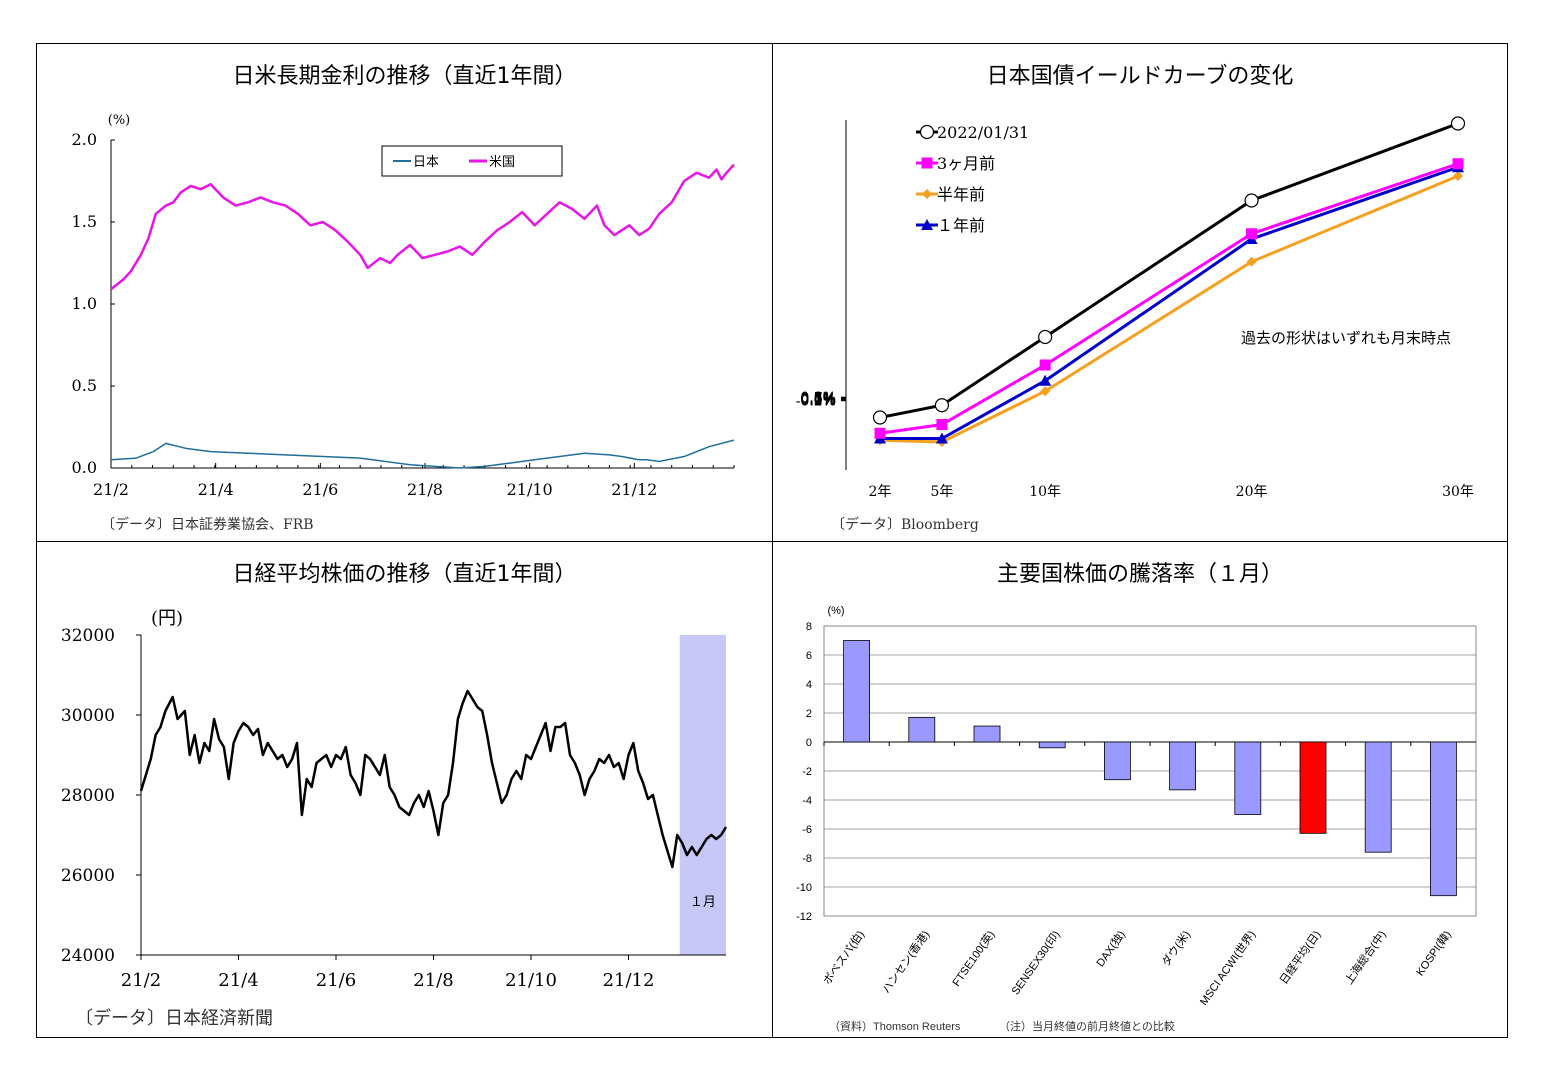 The height and width of the screenshot is (1074, 1552). Describe the element at coordinates (843, 957) in the screenshot. I see `x-tick-label: ボベスパ(伯)` at that location.